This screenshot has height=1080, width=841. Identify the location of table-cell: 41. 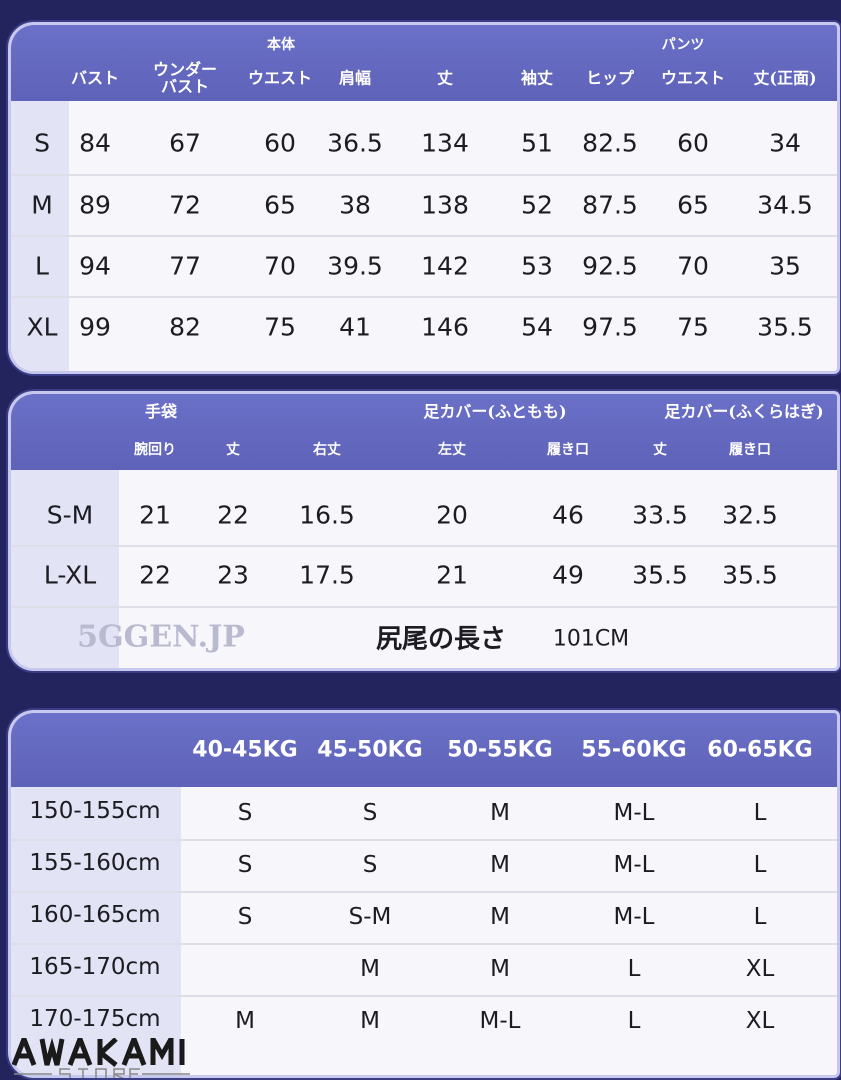
(355, 327).